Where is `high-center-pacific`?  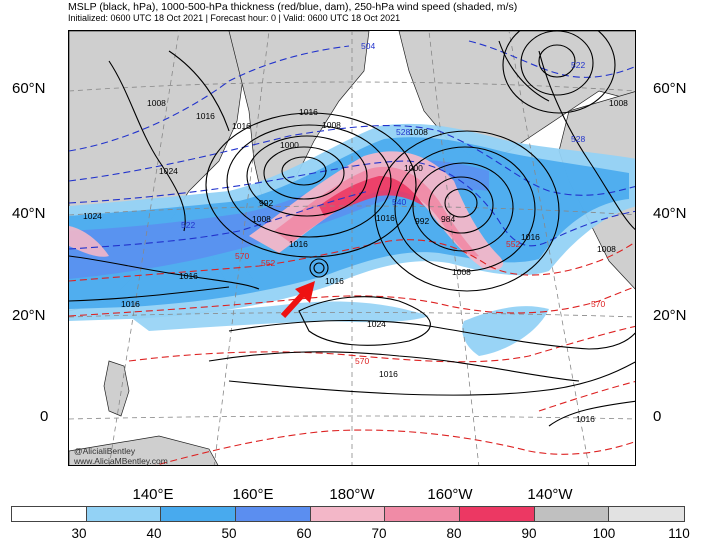
high-center-pacific is located at coordinates (364, 321).